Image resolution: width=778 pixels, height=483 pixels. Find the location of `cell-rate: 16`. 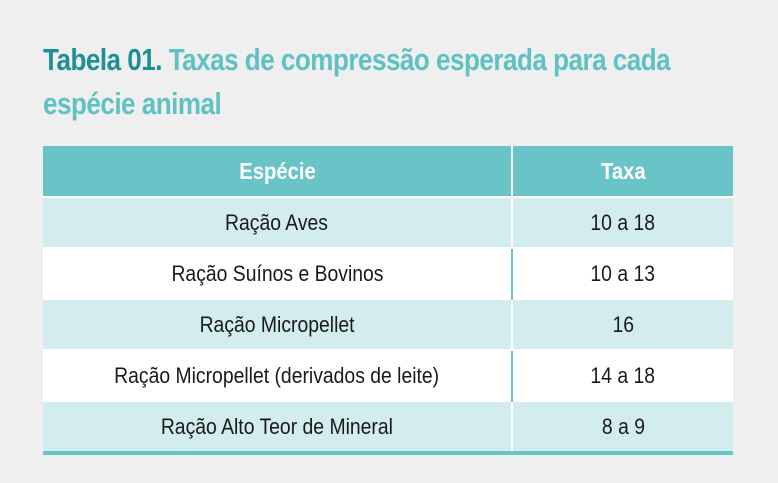

cell-rate: 16 is located at coordinates (622, 324).